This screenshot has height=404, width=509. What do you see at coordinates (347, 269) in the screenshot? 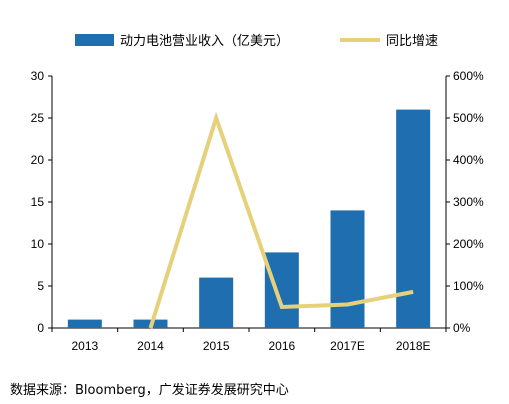
I see `bar-2017E` at bounding box center [347, 269].